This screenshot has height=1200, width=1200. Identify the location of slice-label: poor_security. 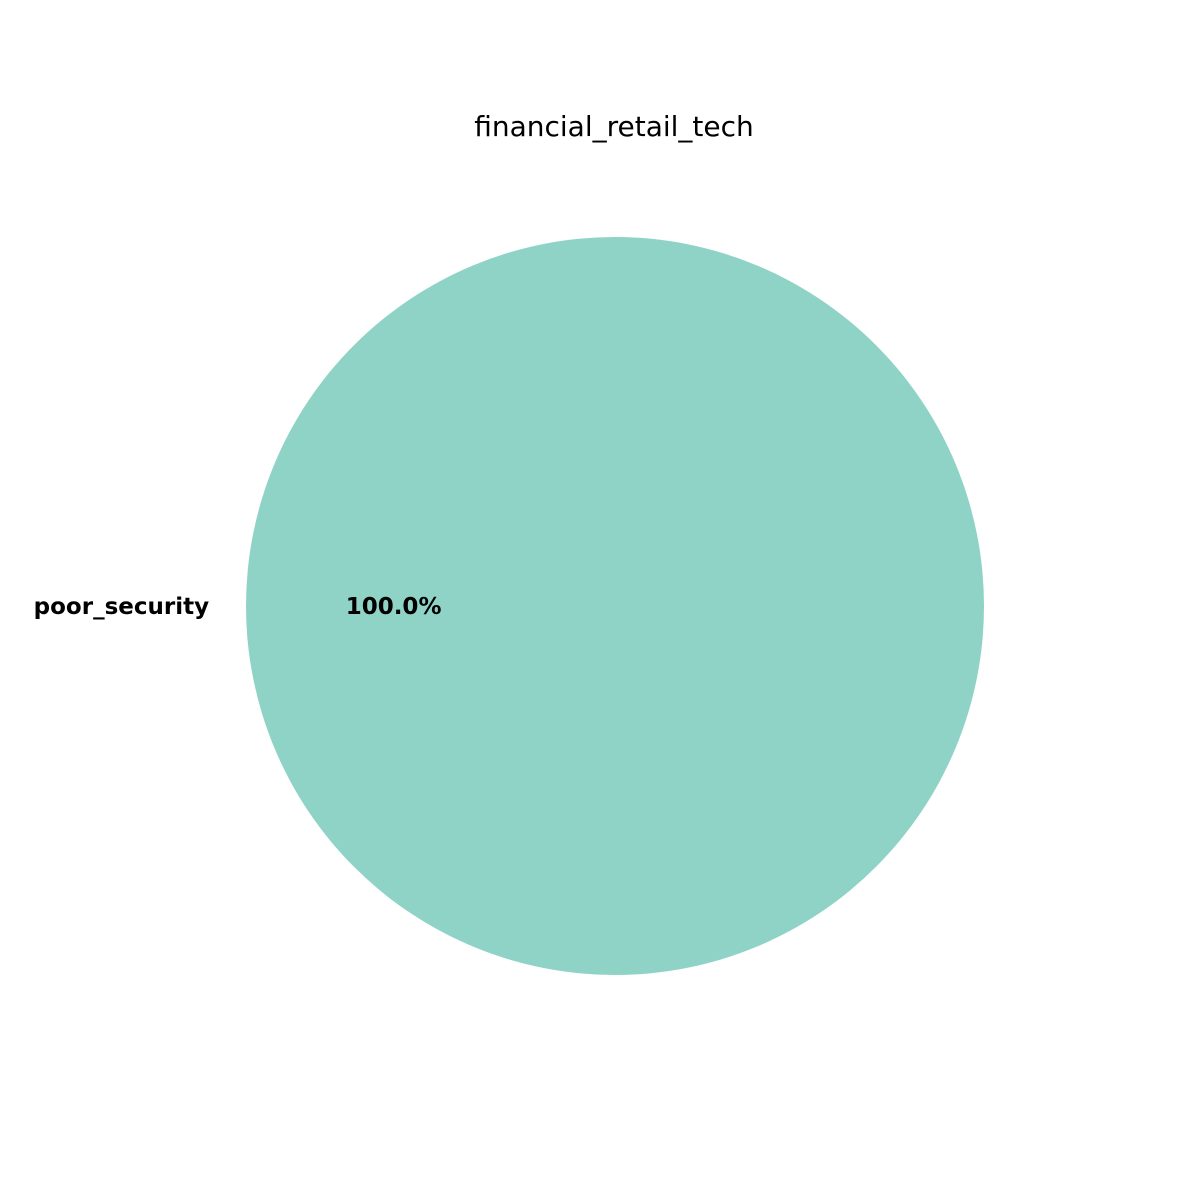
(121, 607).